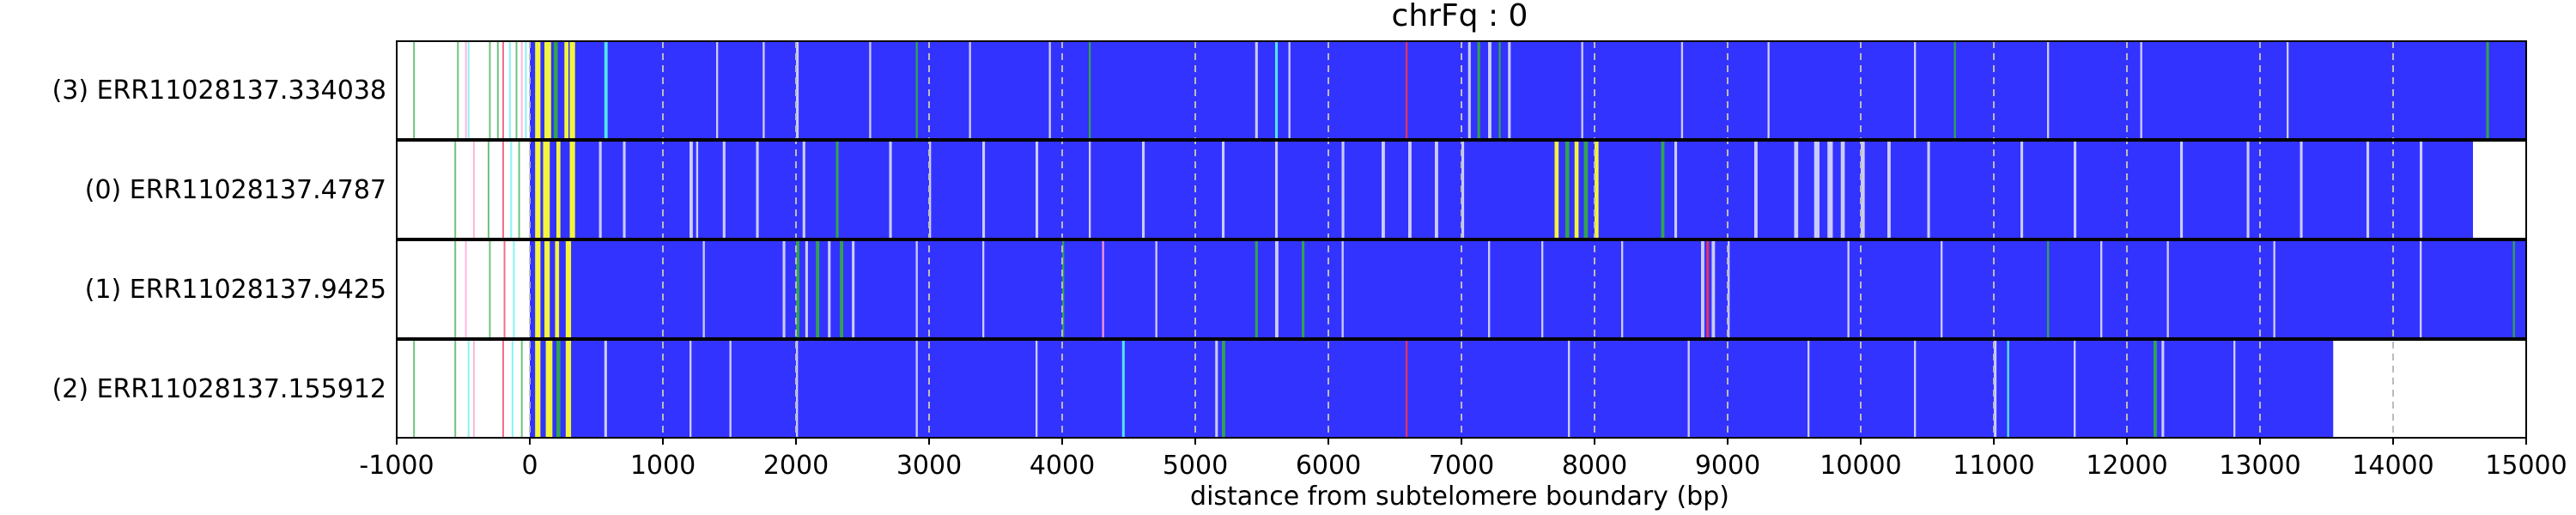 The width and height of the screenshot is (2576, 515). Describe the element at coordinates (1063, 466) in the screenshot. I see `x-tick-label: 4000` at that location.